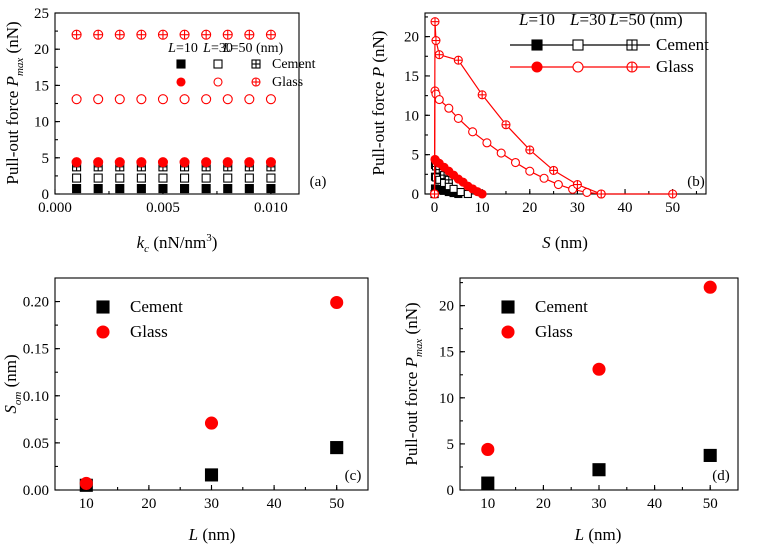  Describe the element at coordinates (41, 14) in the screenshot. I see `y-tick-label: 25` at that location.